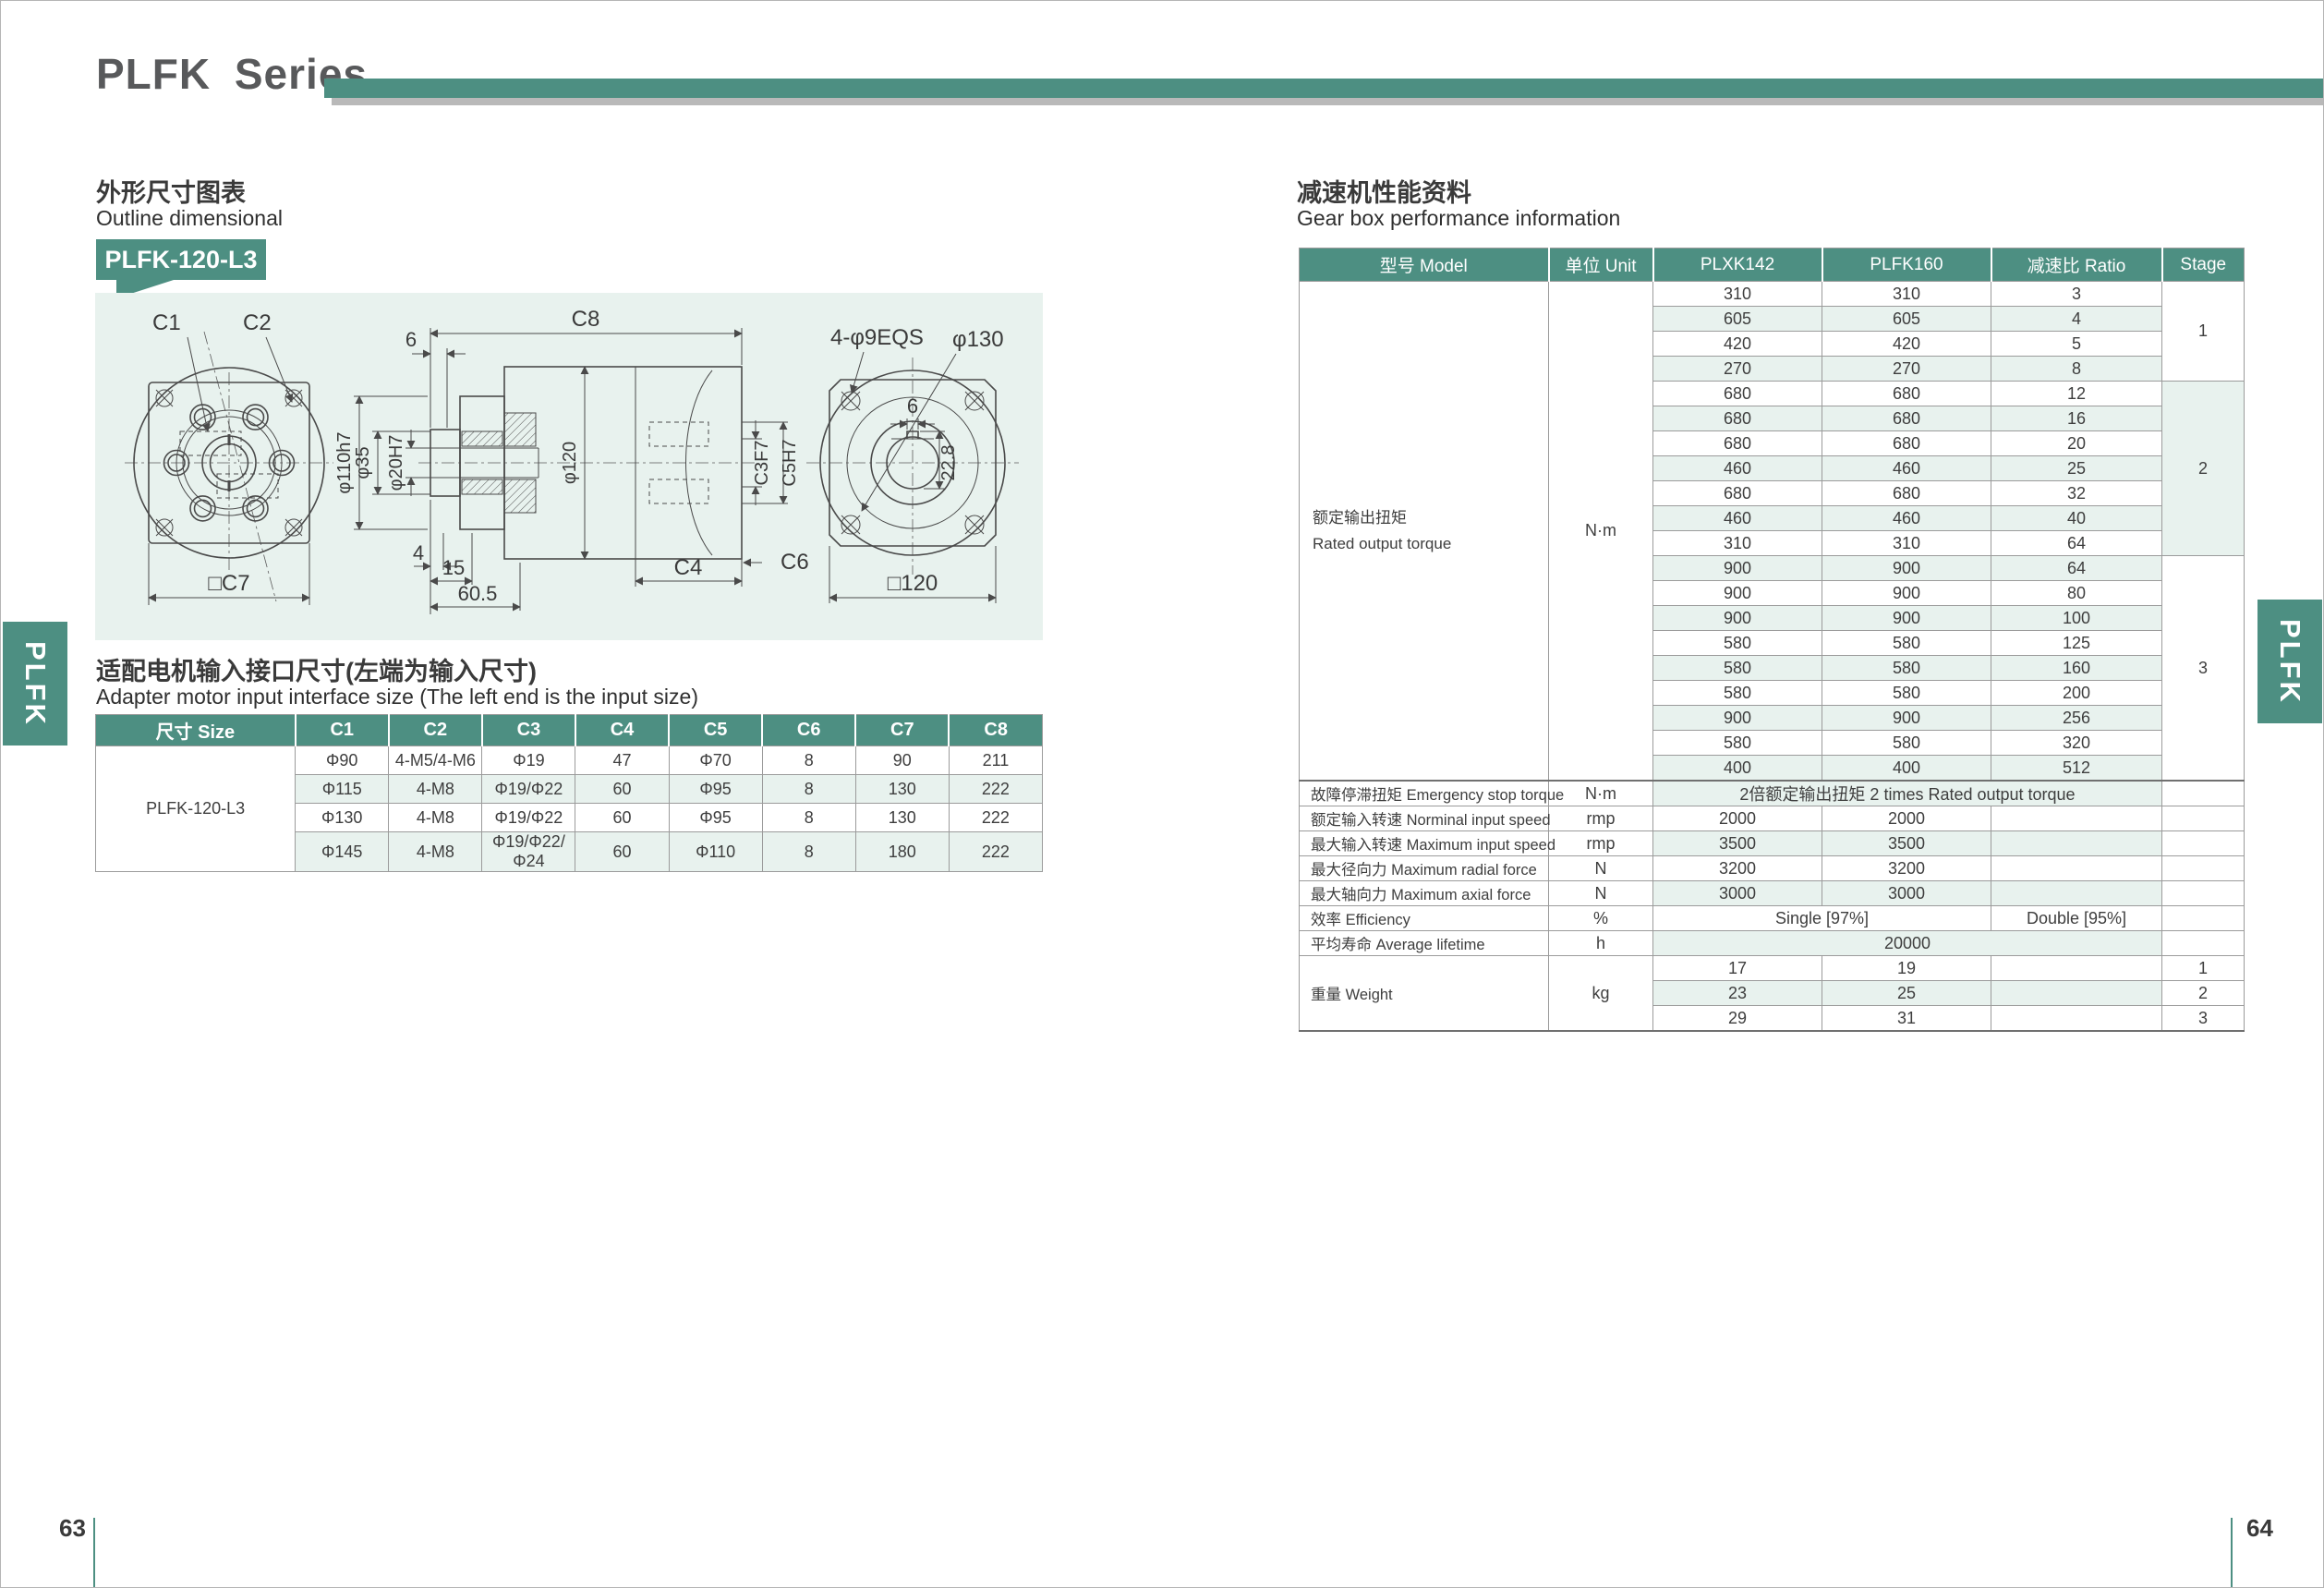 The height and width of the screenshot is (1588, 2324). What do you see at coordinates (195, 809) in the screenshot?
I see `size-model-cell: PLFK-120-L3` at bounding box center [195, 809].